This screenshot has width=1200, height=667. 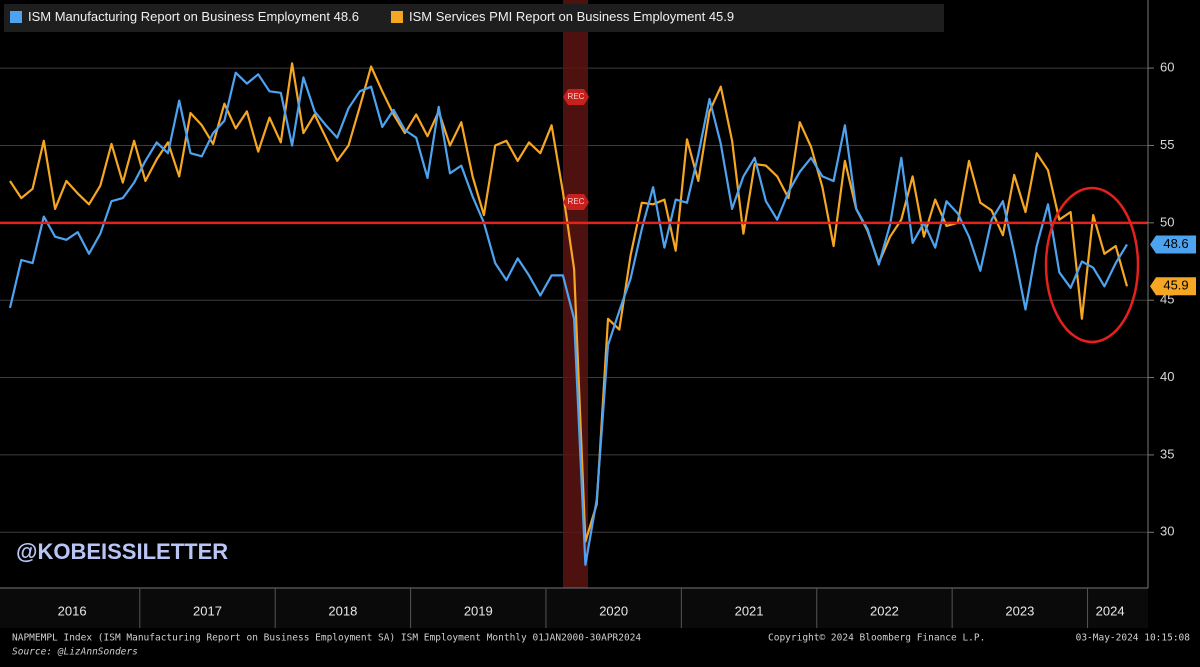 I want to click on y-tick-label: 30, so click(x=1167, y=531).